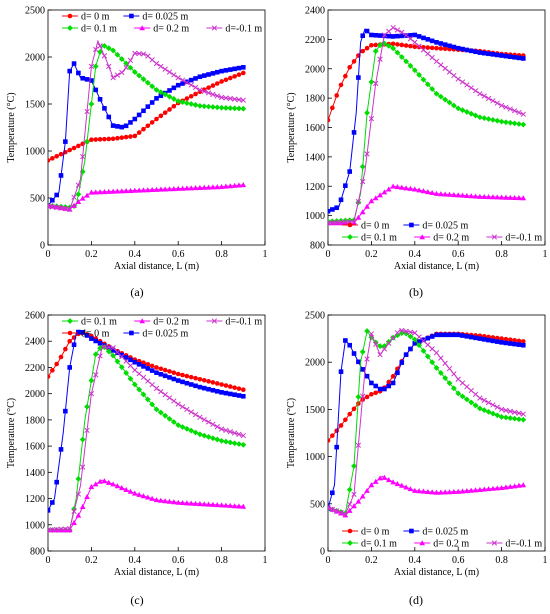 The height and width of the screenshot is (614, 550). I want to click on x-tick-label: 0, so click(48, 254).